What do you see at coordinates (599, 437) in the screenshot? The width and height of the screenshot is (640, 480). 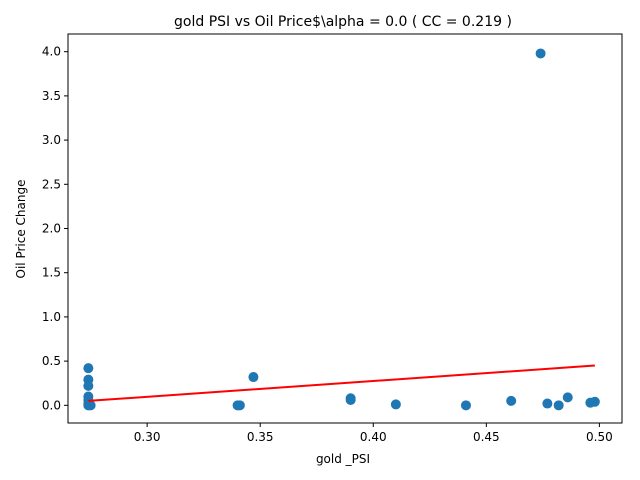 I see `x-tick-label: 0.50` at bounding box center [599, 437].